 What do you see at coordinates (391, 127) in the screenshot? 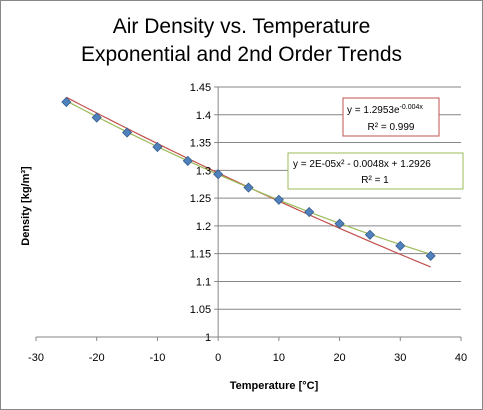
I see `exp-r-squared: R² = 0.999` at bounding box center [391, 127].